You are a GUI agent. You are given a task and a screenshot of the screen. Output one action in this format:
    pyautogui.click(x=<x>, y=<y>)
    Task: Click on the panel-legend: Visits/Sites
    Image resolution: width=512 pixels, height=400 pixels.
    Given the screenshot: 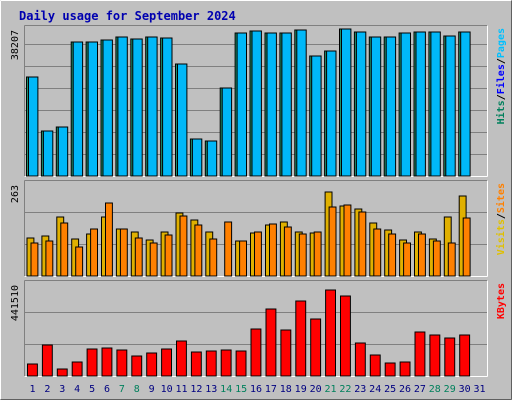 What is the action you would take?
    pyautogui.click(x=501, y=219)
    